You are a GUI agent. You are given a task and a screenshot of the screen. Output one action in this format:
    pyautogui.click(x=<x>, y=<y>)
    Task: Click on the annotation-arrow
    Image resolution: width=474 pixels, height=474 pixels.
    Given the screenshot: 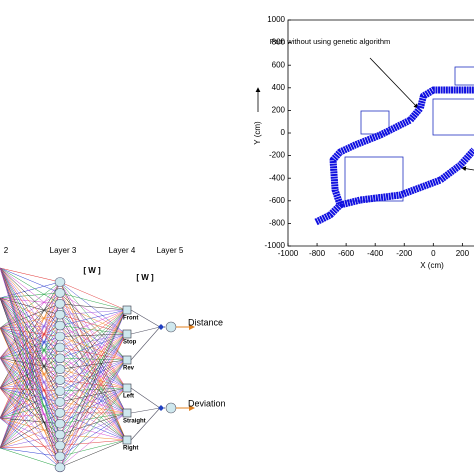 What is the action you would take?
    pyautogui.click(x=467, y=169)
    